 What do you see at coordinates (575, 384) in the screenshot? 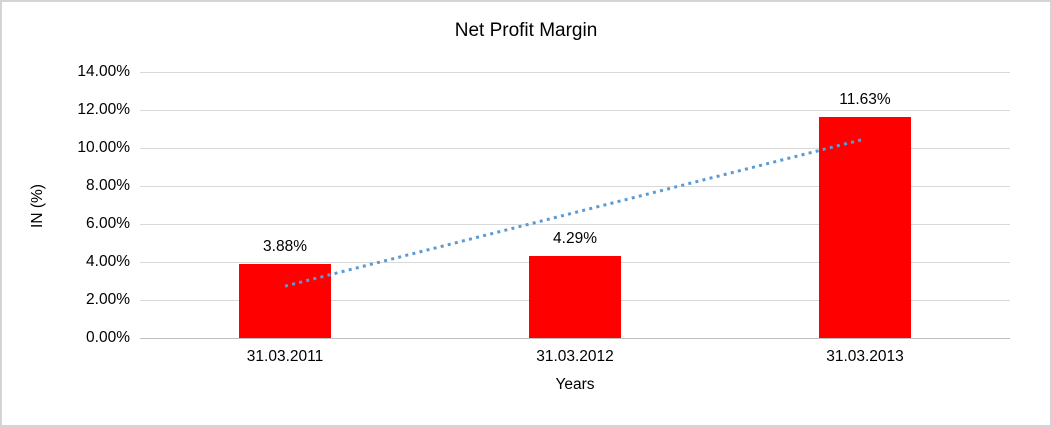
I see `x-axis-title: Years` at bounding box center [575, 384].